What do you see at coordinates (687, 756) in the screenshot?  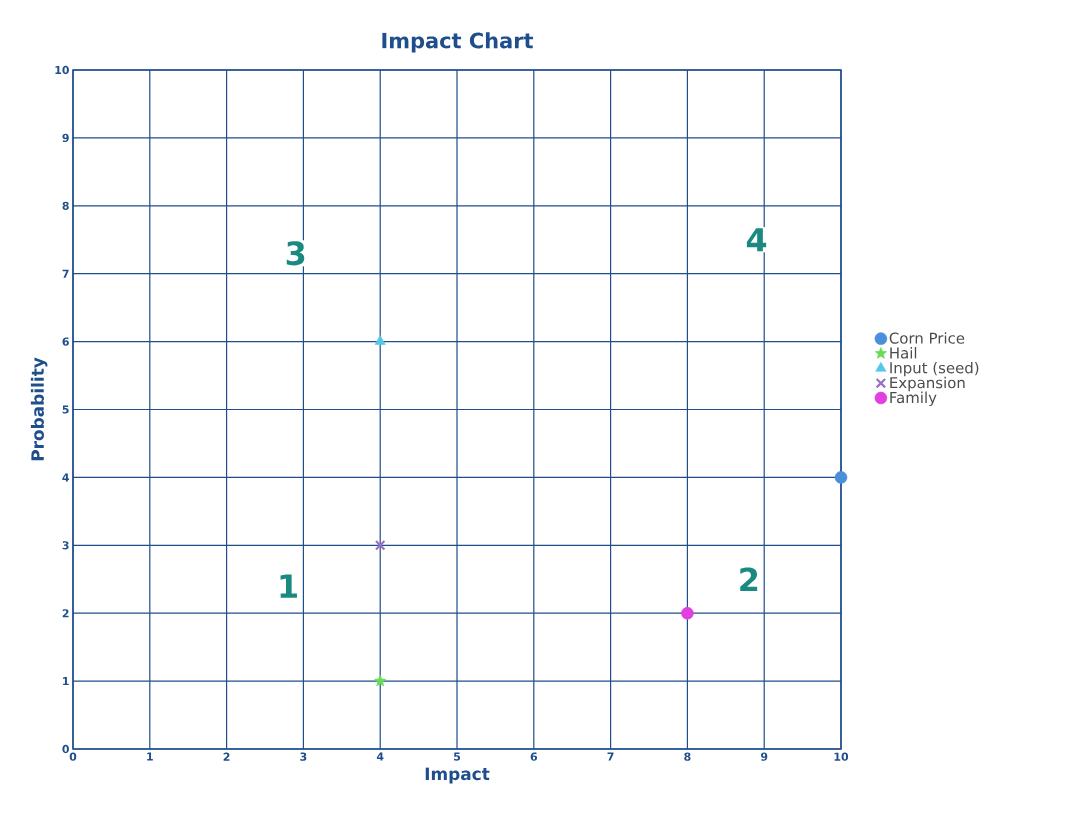 I see `x-tick-label: 8` at bounding box center [687, 756].